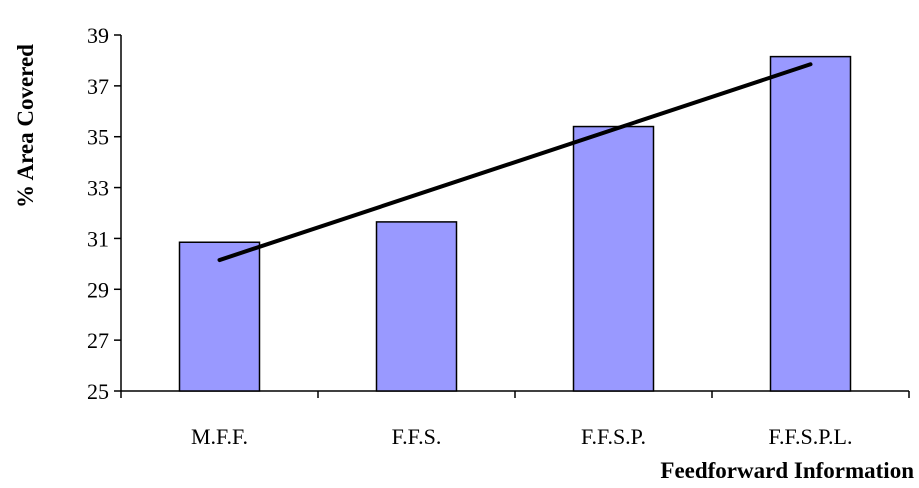 This screenshot has height=488, width=919. Describe the element at coordinates (98, 137) in the screenshot. I see `y-tick-label: 35` at that location.